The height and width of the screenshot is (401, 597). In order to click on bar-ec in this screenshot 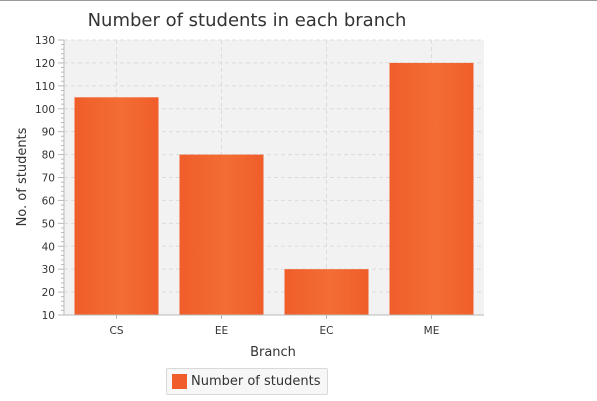, I will do `click(326, 292)`.